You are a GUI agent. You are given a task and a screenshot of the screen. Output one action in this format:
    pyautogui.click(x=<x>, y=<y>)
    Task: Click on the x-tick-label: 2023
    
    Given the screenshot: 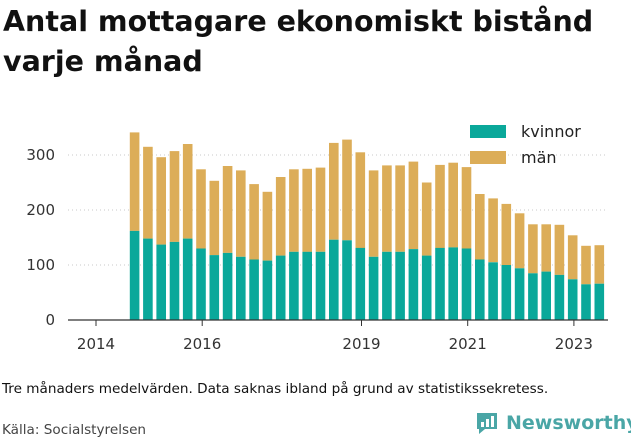 What is the action you would take?
    pyautogui.click(x=574, y=344)
    